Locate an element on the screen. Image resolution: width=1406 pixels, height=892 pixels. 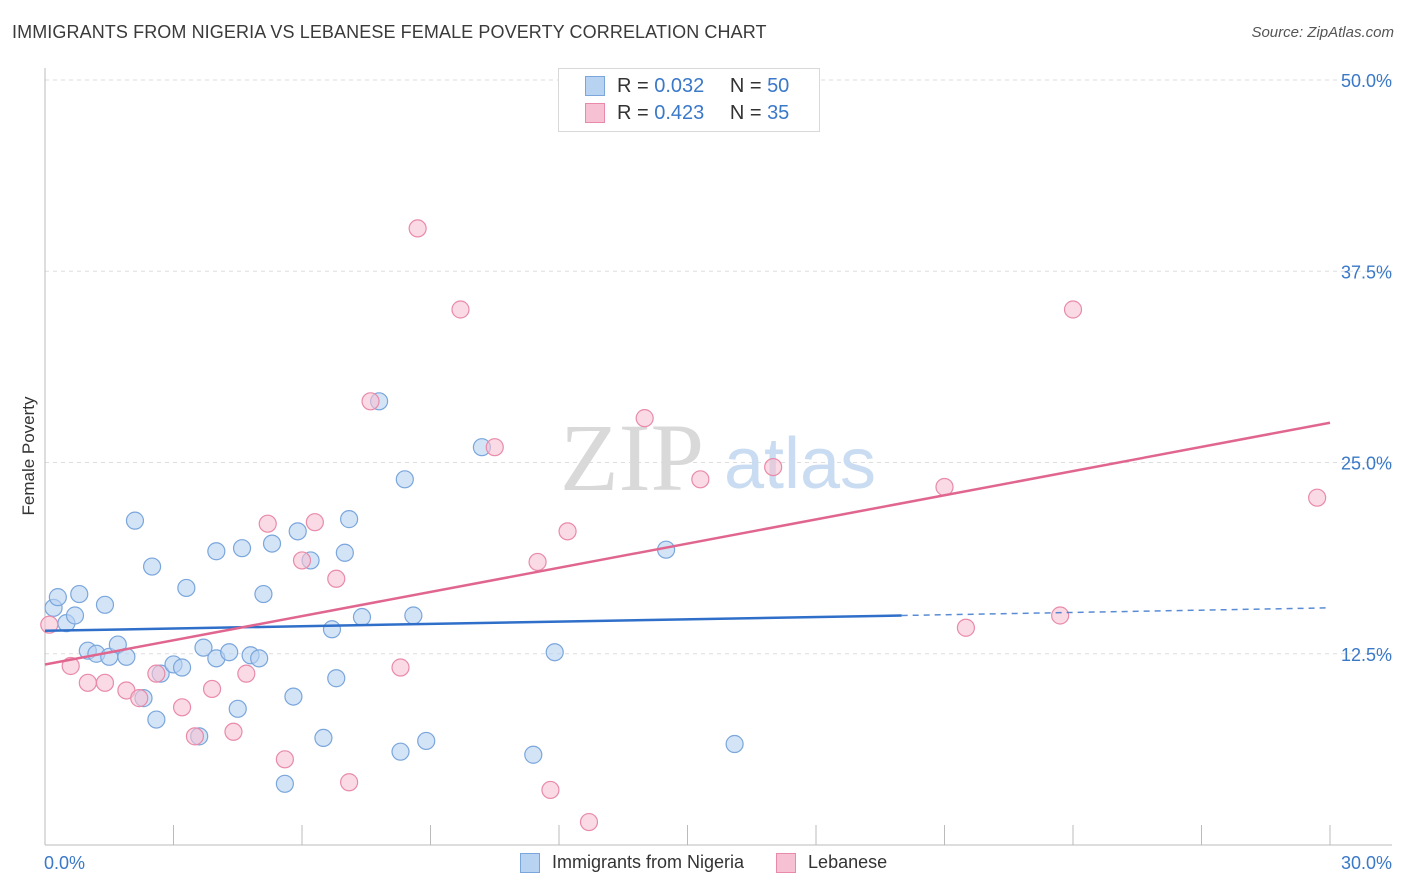
x-tick-label: 0.0% is located at coordinates (64, 863).